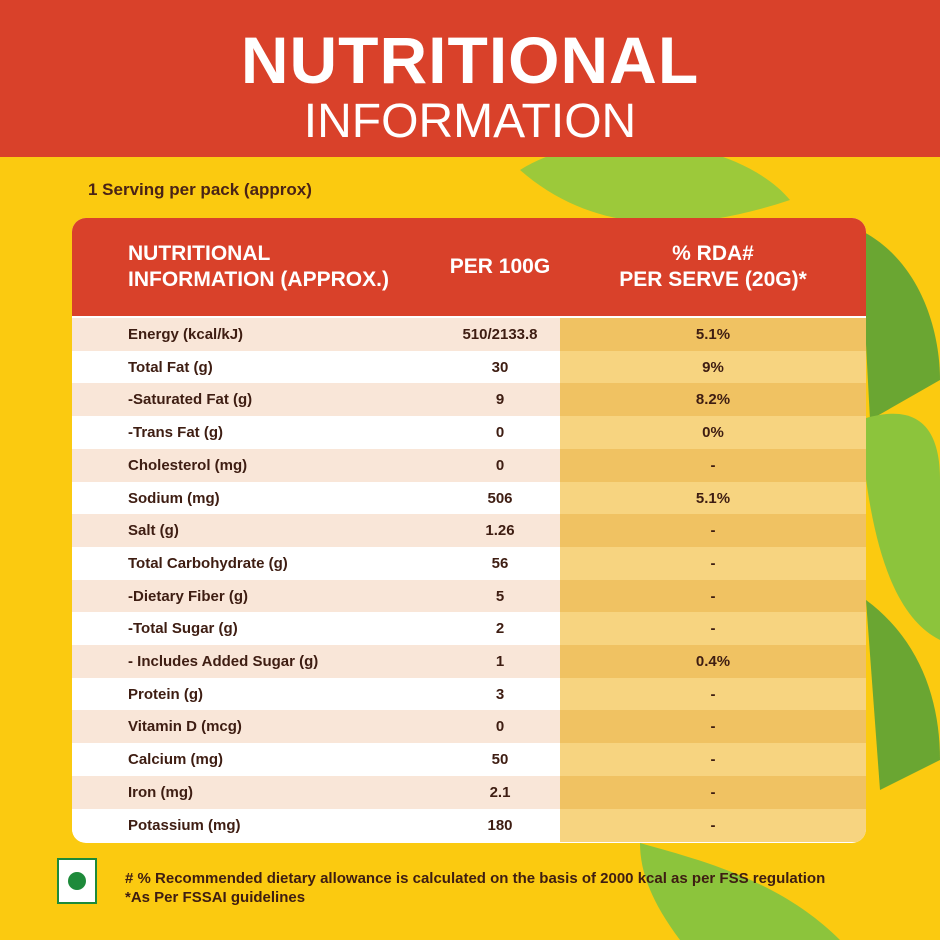  What do you see at coordinates (256, 825) in the screenshot?
I see `table-cell: Potassium (mg)` at bounding box center [256, 825].